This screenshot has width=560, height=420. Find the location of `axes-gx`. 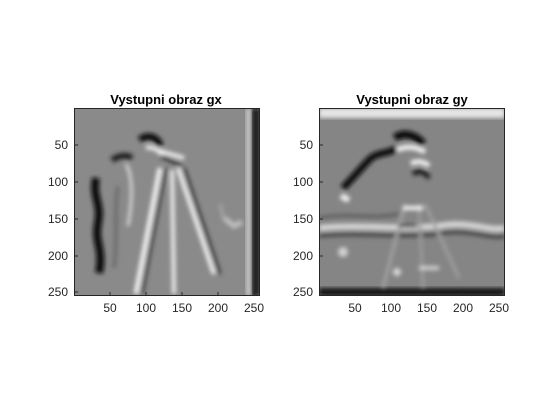

axes-gx is located at coordinates (167, 202).